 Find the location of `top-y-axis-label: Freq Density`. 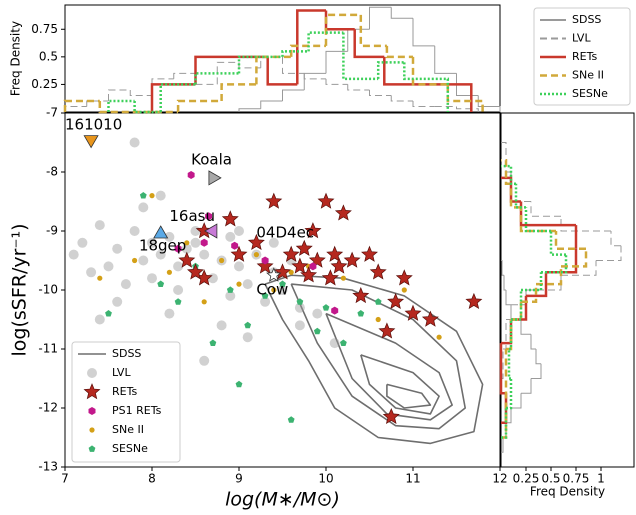

top-y-axis-label: Freq Density is located at coordinates (16, 58).